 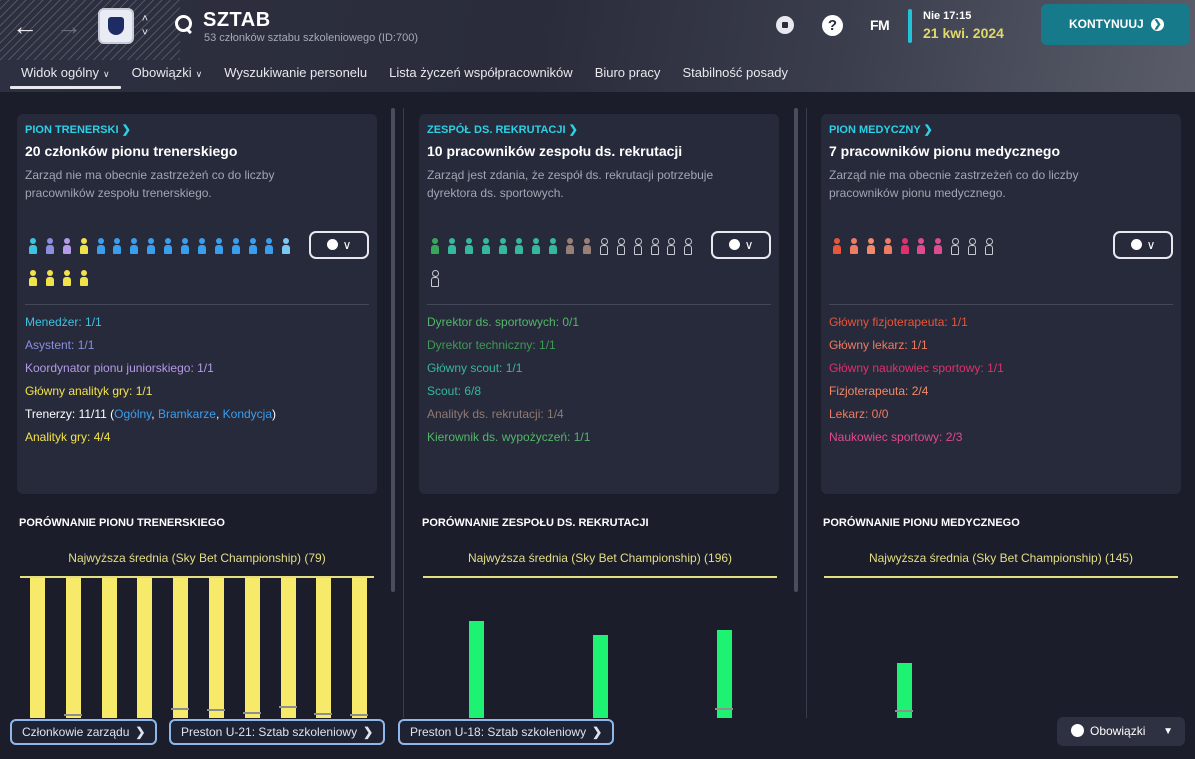 What do you see at coordinates (150, 368) in the screenshot?
I see `role-row: Koordynator pionu juniorskiego: 1/1` at bounding box center [150, 368].